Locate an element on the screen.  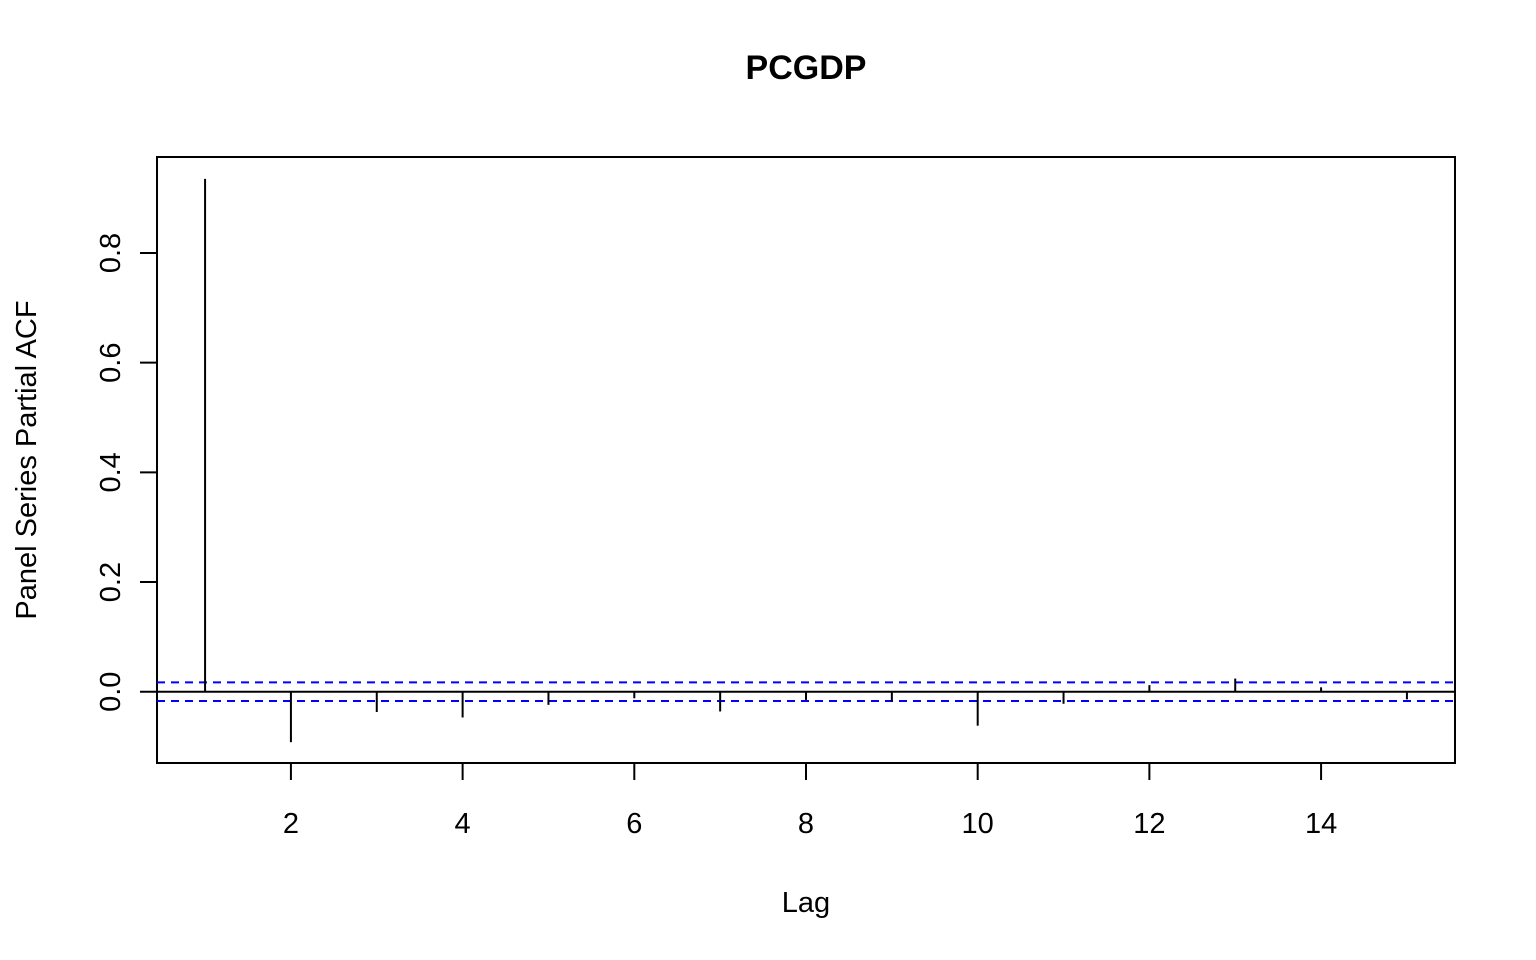
confidence-bounds is located at coordinates (806, 692).